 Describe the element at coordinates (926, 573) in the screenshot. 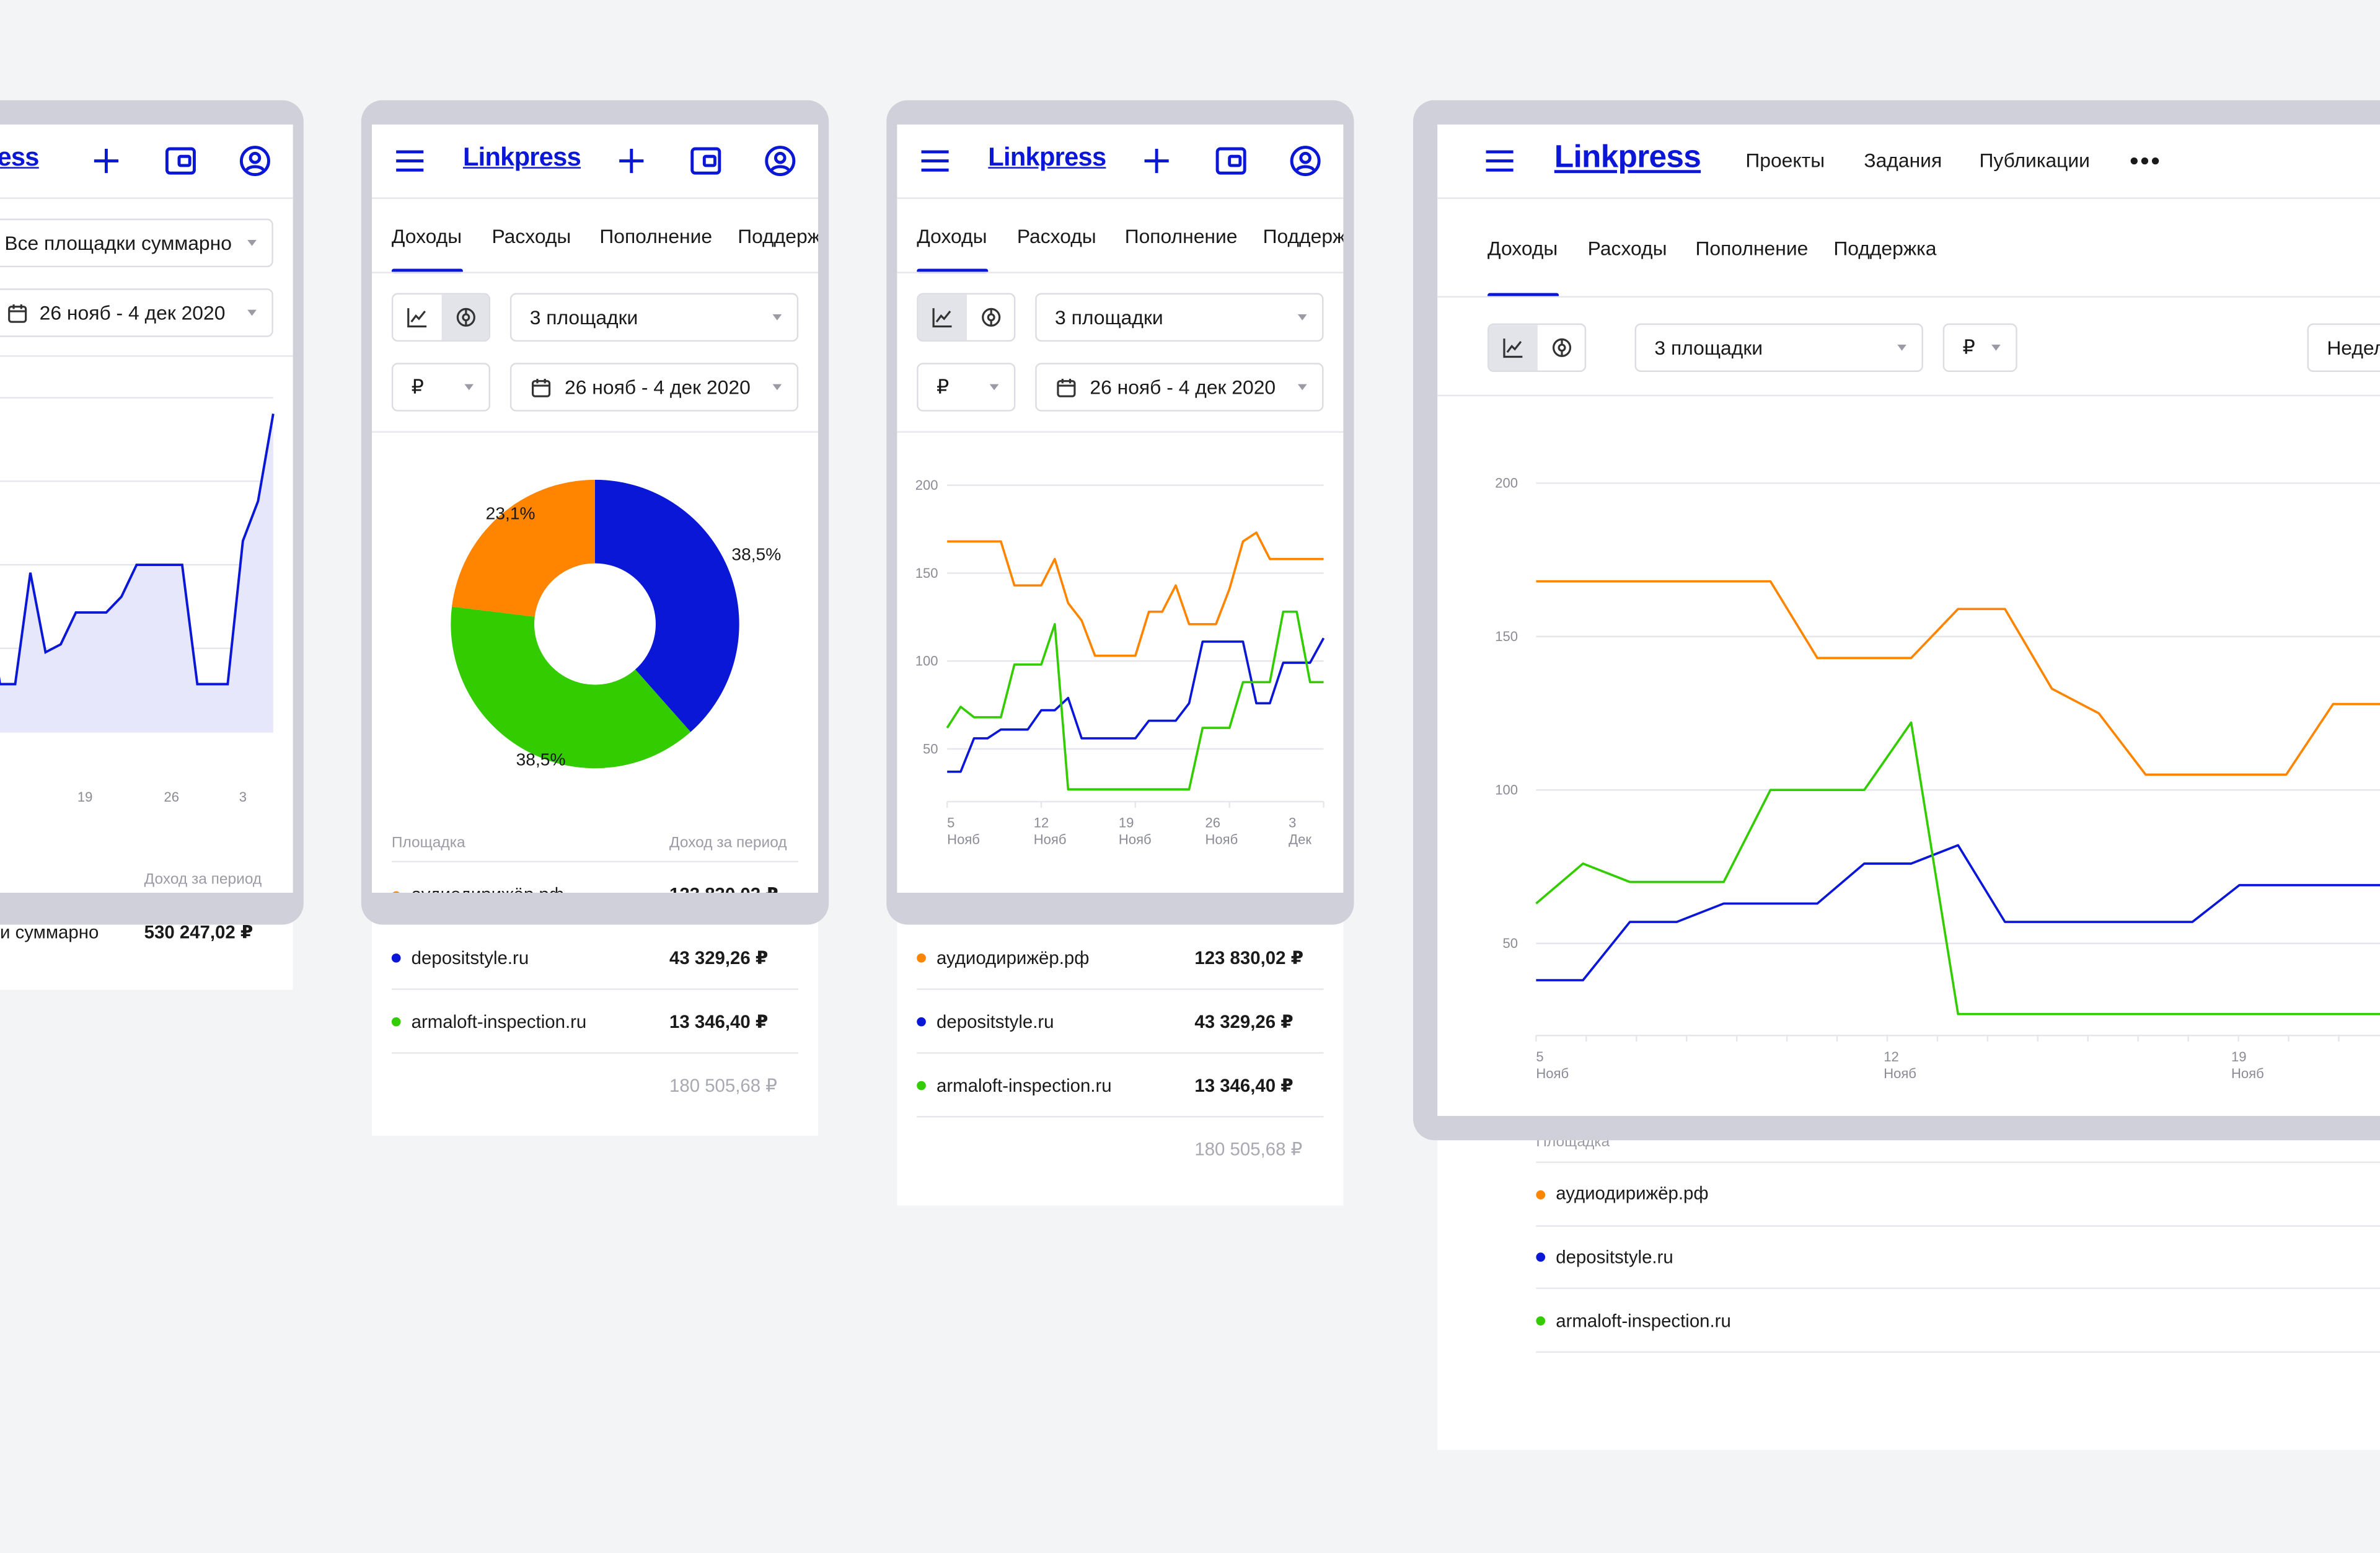

I see `y-tick-label: 150` at that location.